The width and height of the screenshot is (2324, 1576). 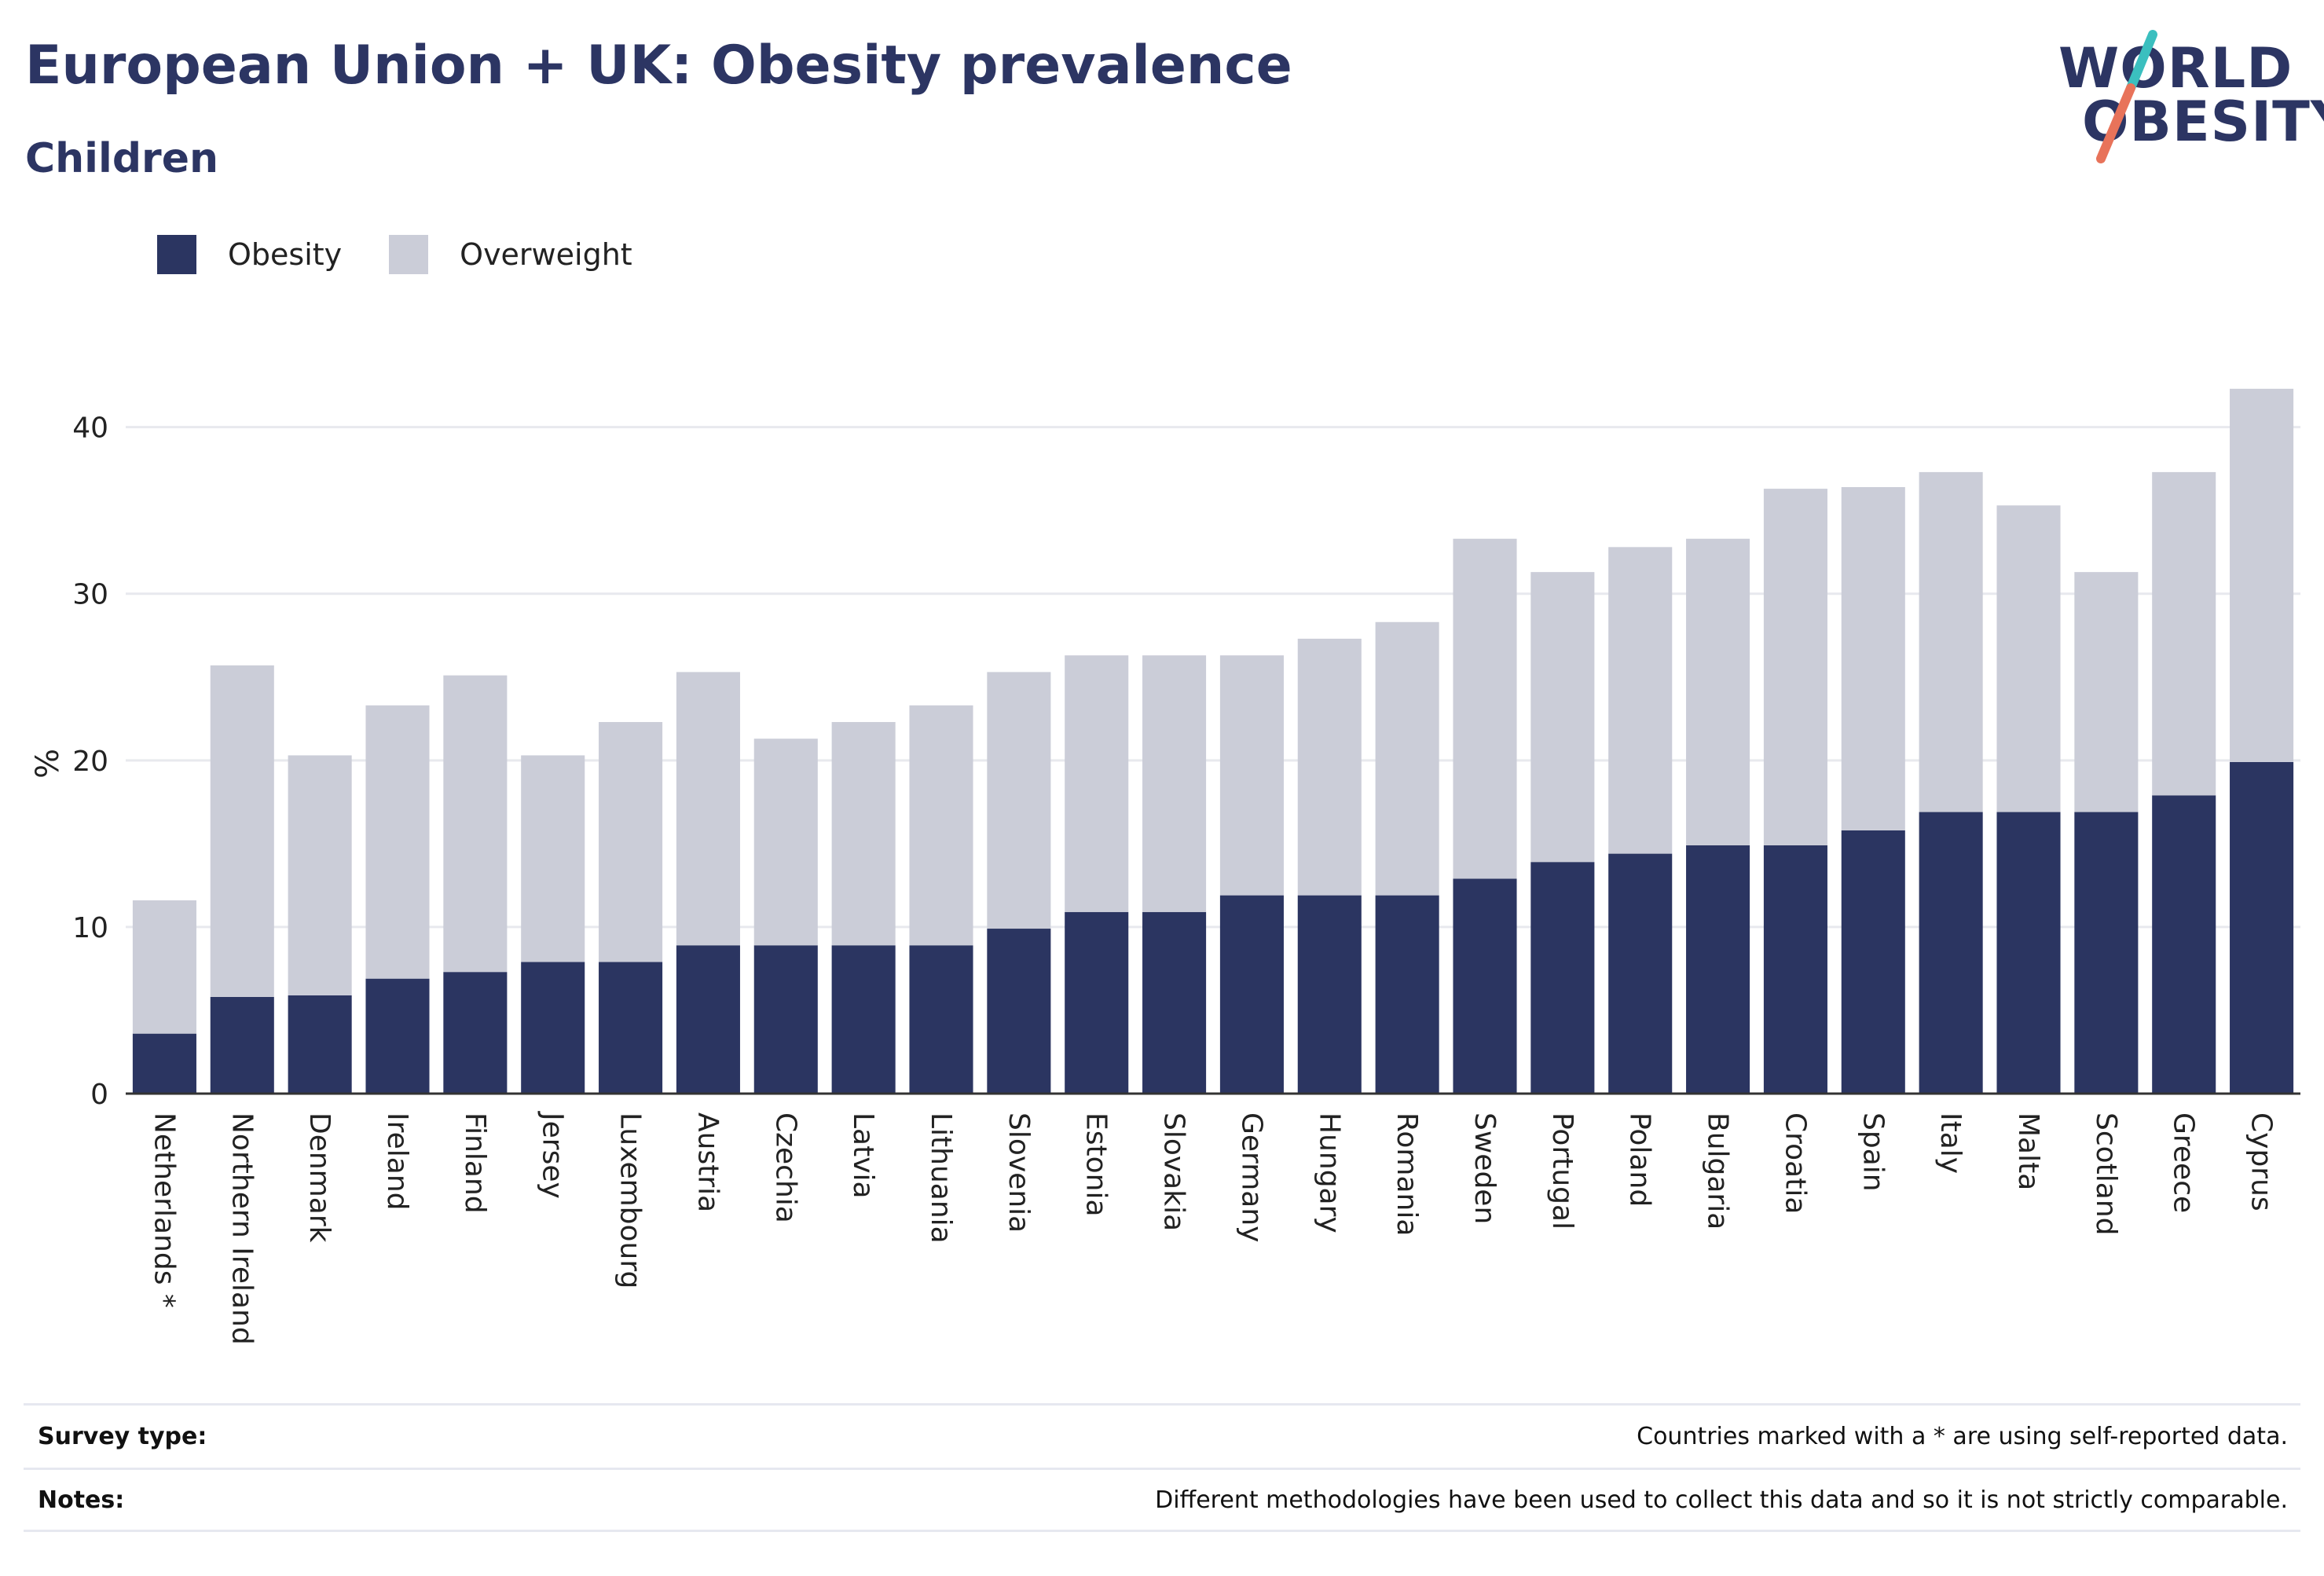 What do you see at coordinates (48, 764) in the screenshot?
I see `y-axis-label: %` at bounding box center [48, 764].